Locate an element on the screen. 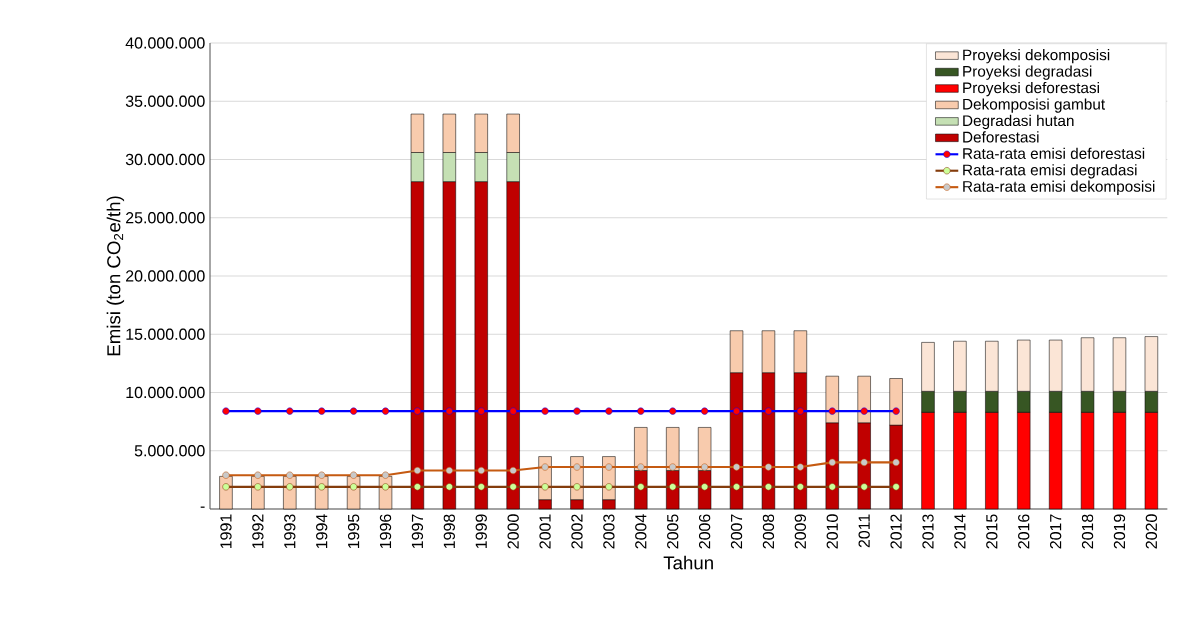 This screenshot has height=617, width=1183. x-tick-label: 2019 is located at coordinates (1119, 531).